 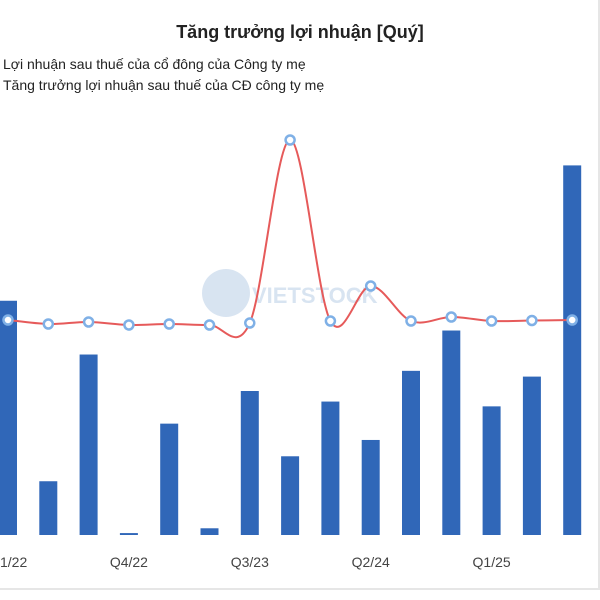 I want to click on growth-point-Q3/22, so click(x=88, y=322).